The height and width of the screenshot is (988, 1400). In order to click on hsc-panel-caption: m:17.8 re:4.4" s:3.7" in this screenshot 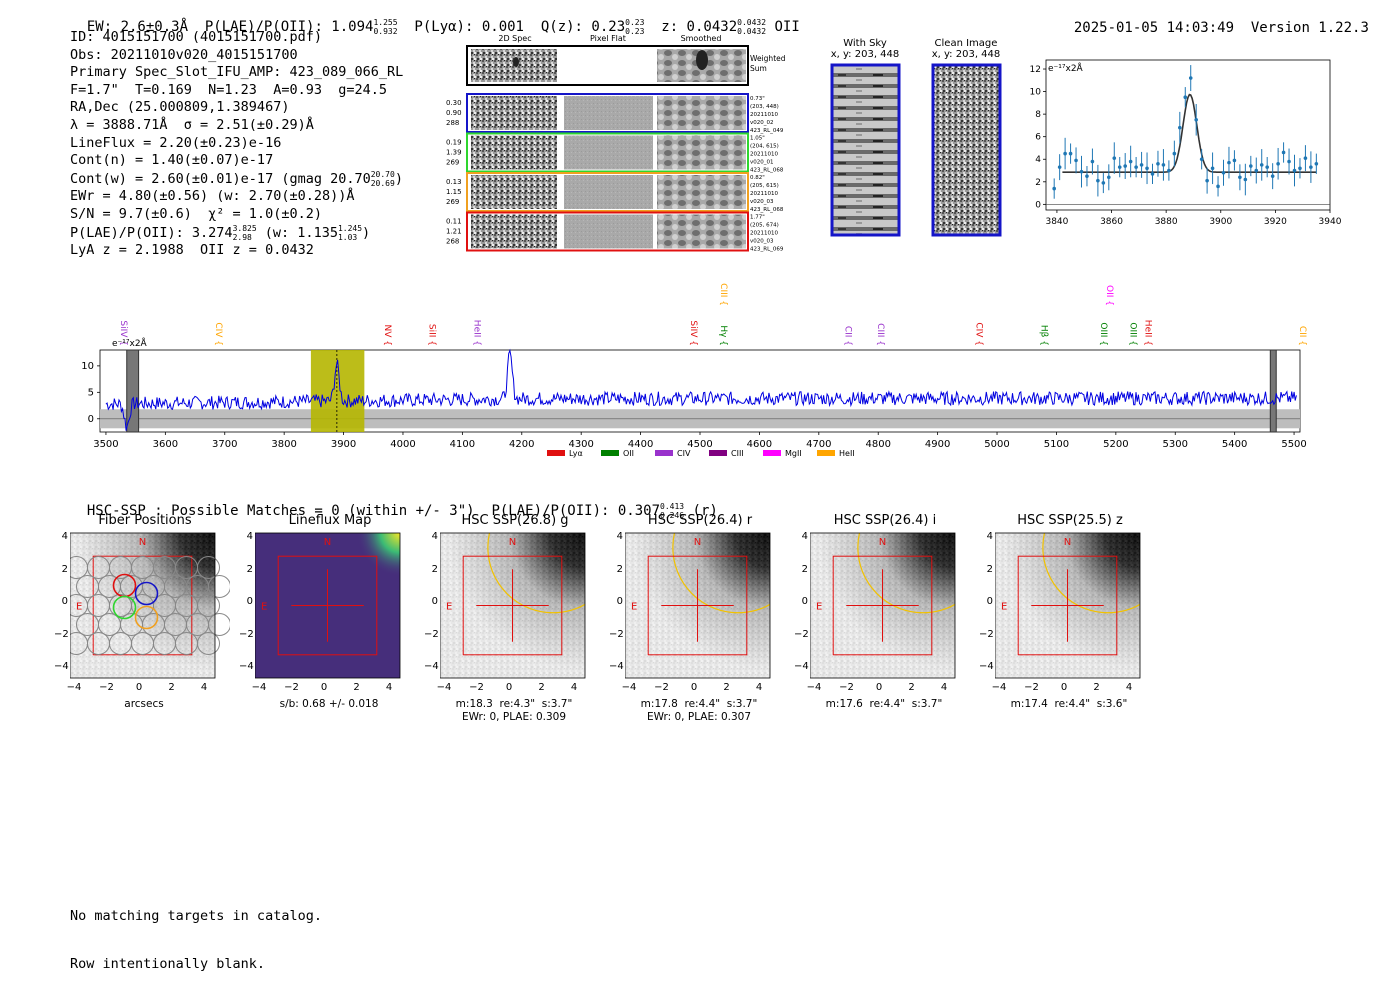, I will do `click(699, 704)`.